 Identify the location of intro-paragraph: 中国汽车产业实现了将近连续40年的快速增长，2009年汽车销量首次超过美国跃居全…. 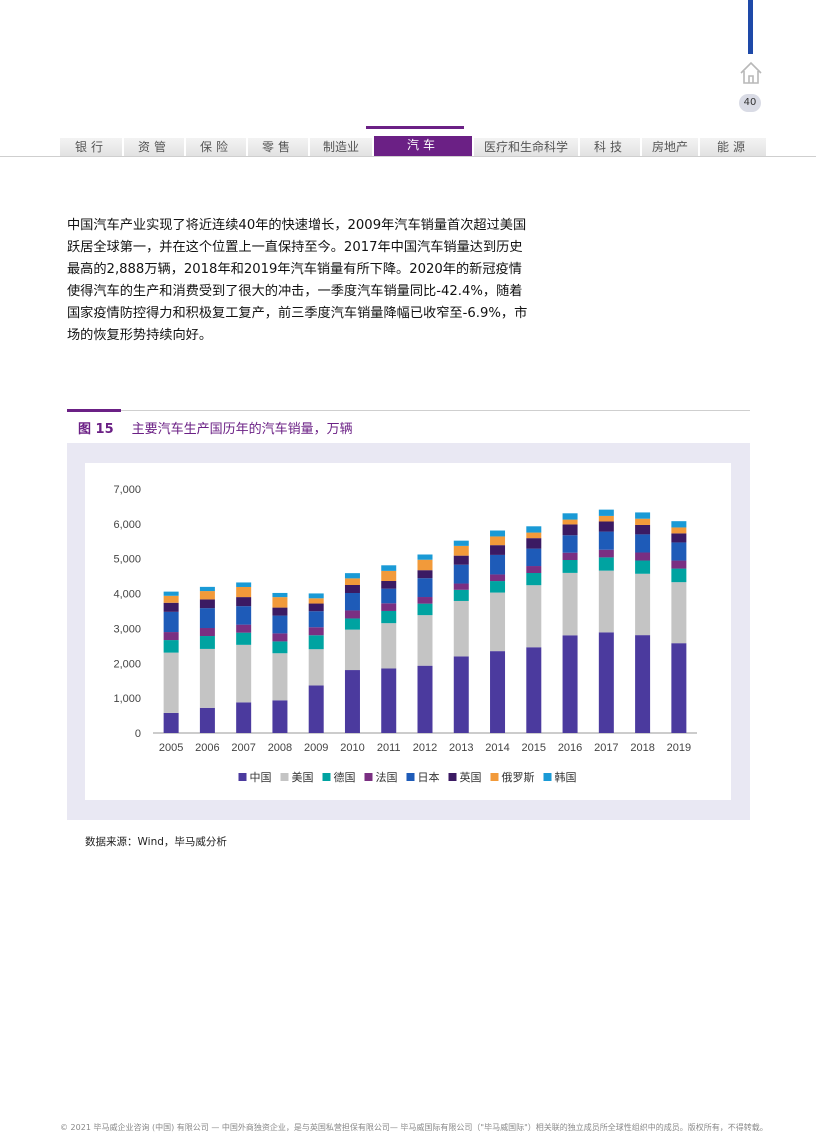
(297, 280).